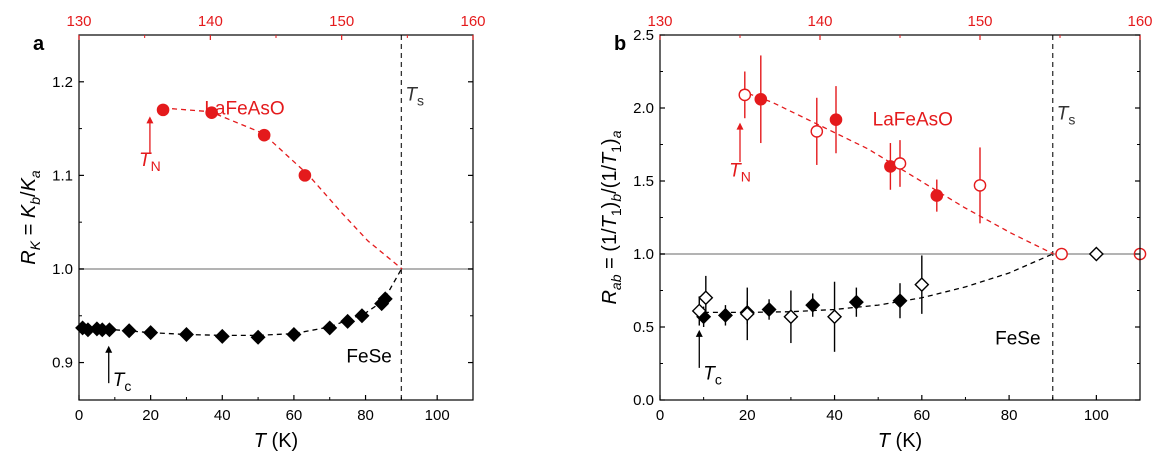 This screenshot has height=464, width=1161. Describe the element at coordinates (643, 327) in the screenshot. I see `y-tick-label: 0.5` at that location.